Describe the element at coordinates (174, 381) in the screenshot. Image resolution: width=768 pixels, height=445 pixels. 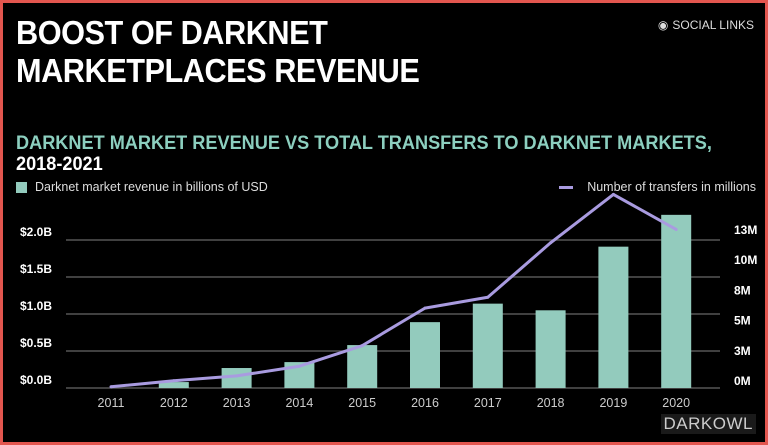
I see `transfers-point-2012` at that location.